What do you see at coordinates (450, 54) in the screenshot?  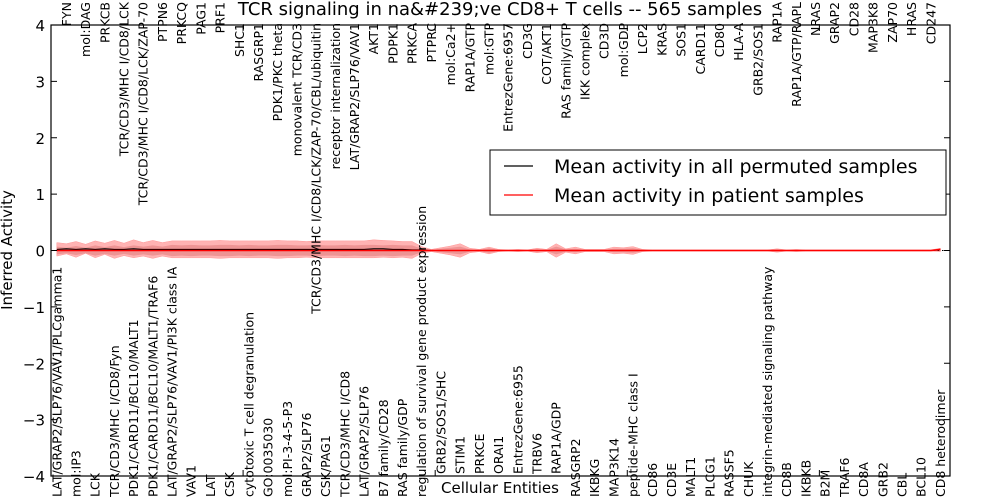 I see `x-tick-label: mol:Ca2+` at bounding box center [450, 54].